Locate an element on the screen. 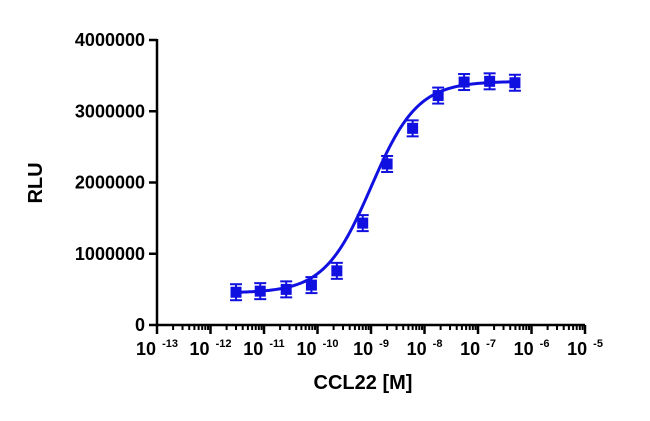 The image size is (650, 421). x-tick-label: 10 -6 is located at coordinates (532, 348).